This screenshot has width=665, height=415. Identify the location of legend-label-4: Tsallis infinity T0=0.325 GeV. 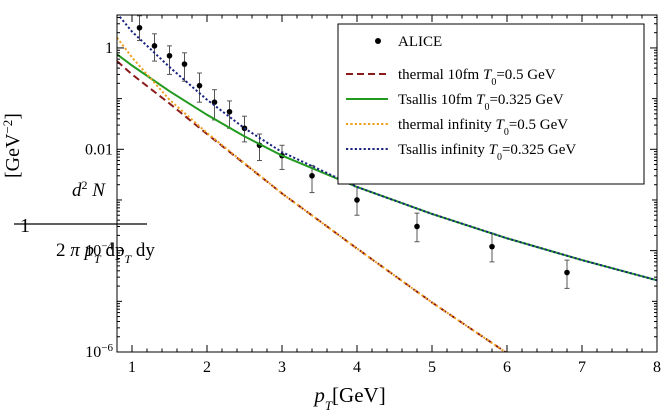
(487, 152).